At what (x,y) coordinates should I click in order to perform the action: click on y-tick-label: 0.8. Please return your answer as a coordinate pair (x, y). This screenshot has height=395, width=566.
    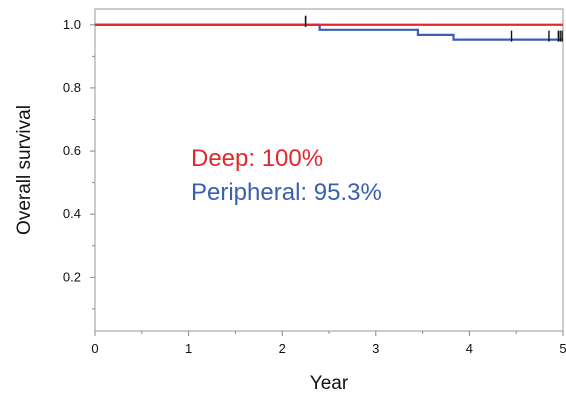
    Looking at the image, I should click on (72, 87).